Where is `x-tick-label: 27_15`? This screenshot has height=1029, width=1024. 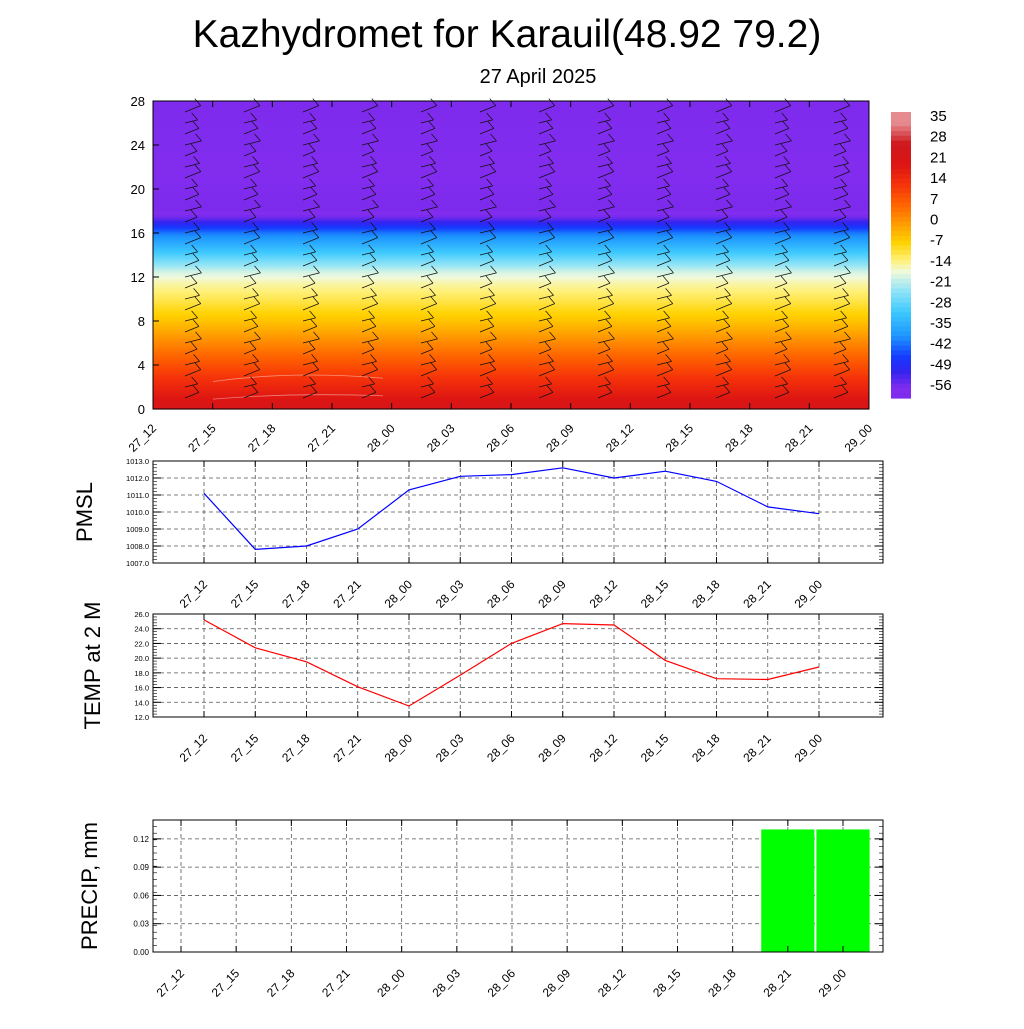 x-tick-label: 27_15 is located at coordinates (245, 594).